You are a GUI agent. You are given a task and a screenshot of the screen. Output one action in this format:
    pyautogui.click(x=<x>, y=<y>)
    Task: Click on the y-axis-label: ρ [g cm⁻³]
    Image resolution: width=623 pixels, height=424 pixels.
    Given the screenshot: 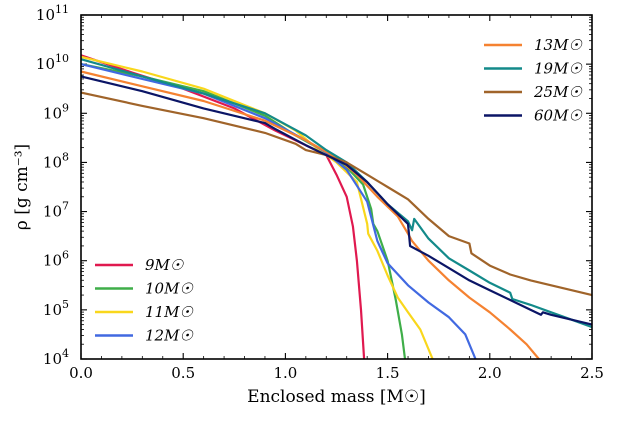 What is the action you would take?
    pyautogui.click(x=22, y=187)
    